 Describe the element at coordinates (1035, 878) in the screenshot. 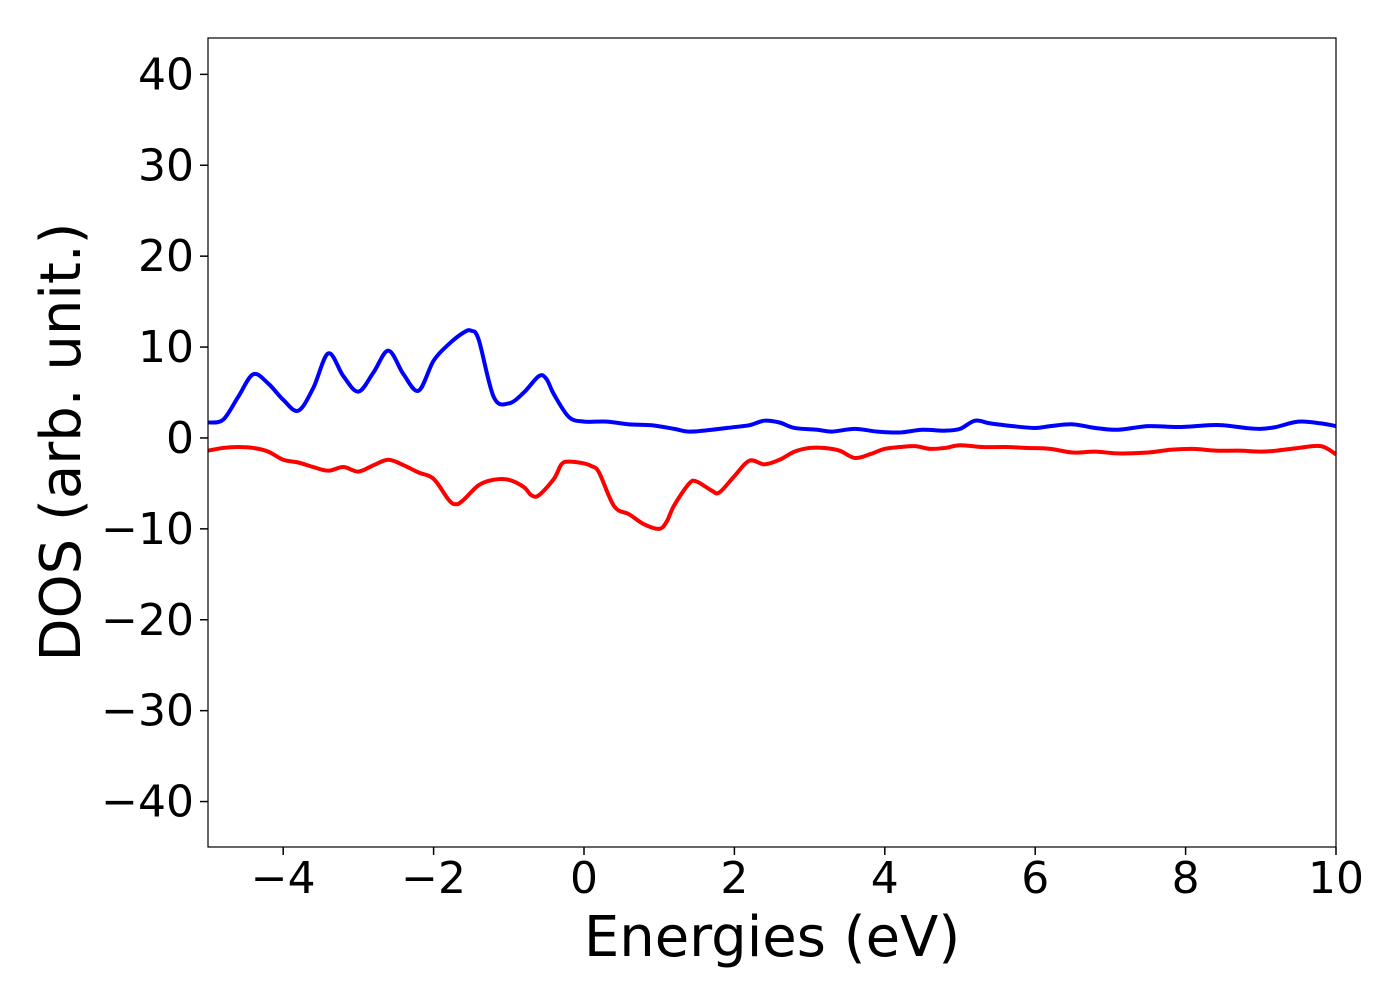

I see `x-tick-label: 6` at that location.